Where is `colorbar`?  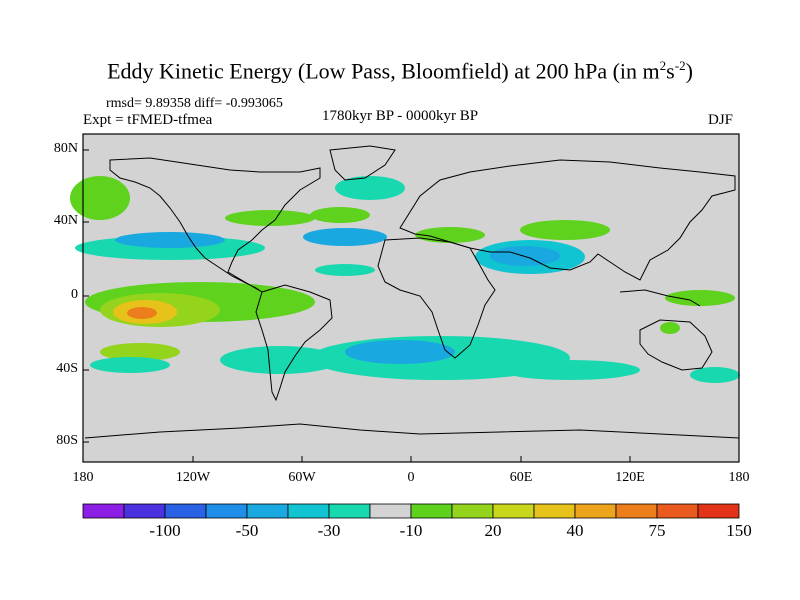
colorbar is located at coordinates (411, 511).